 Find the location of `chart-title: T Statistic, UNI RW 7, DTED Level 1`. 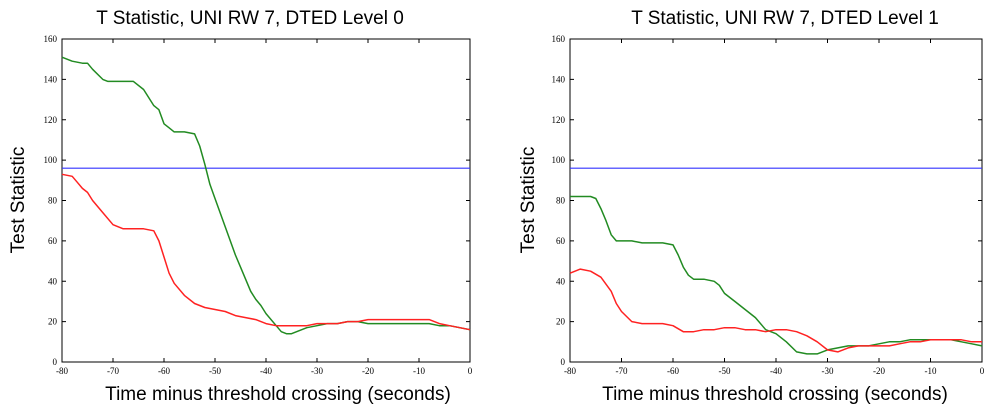

chart-title: T Statistic, UNI RW 7, DTED Level 1 is located at coordinates (785, 18).